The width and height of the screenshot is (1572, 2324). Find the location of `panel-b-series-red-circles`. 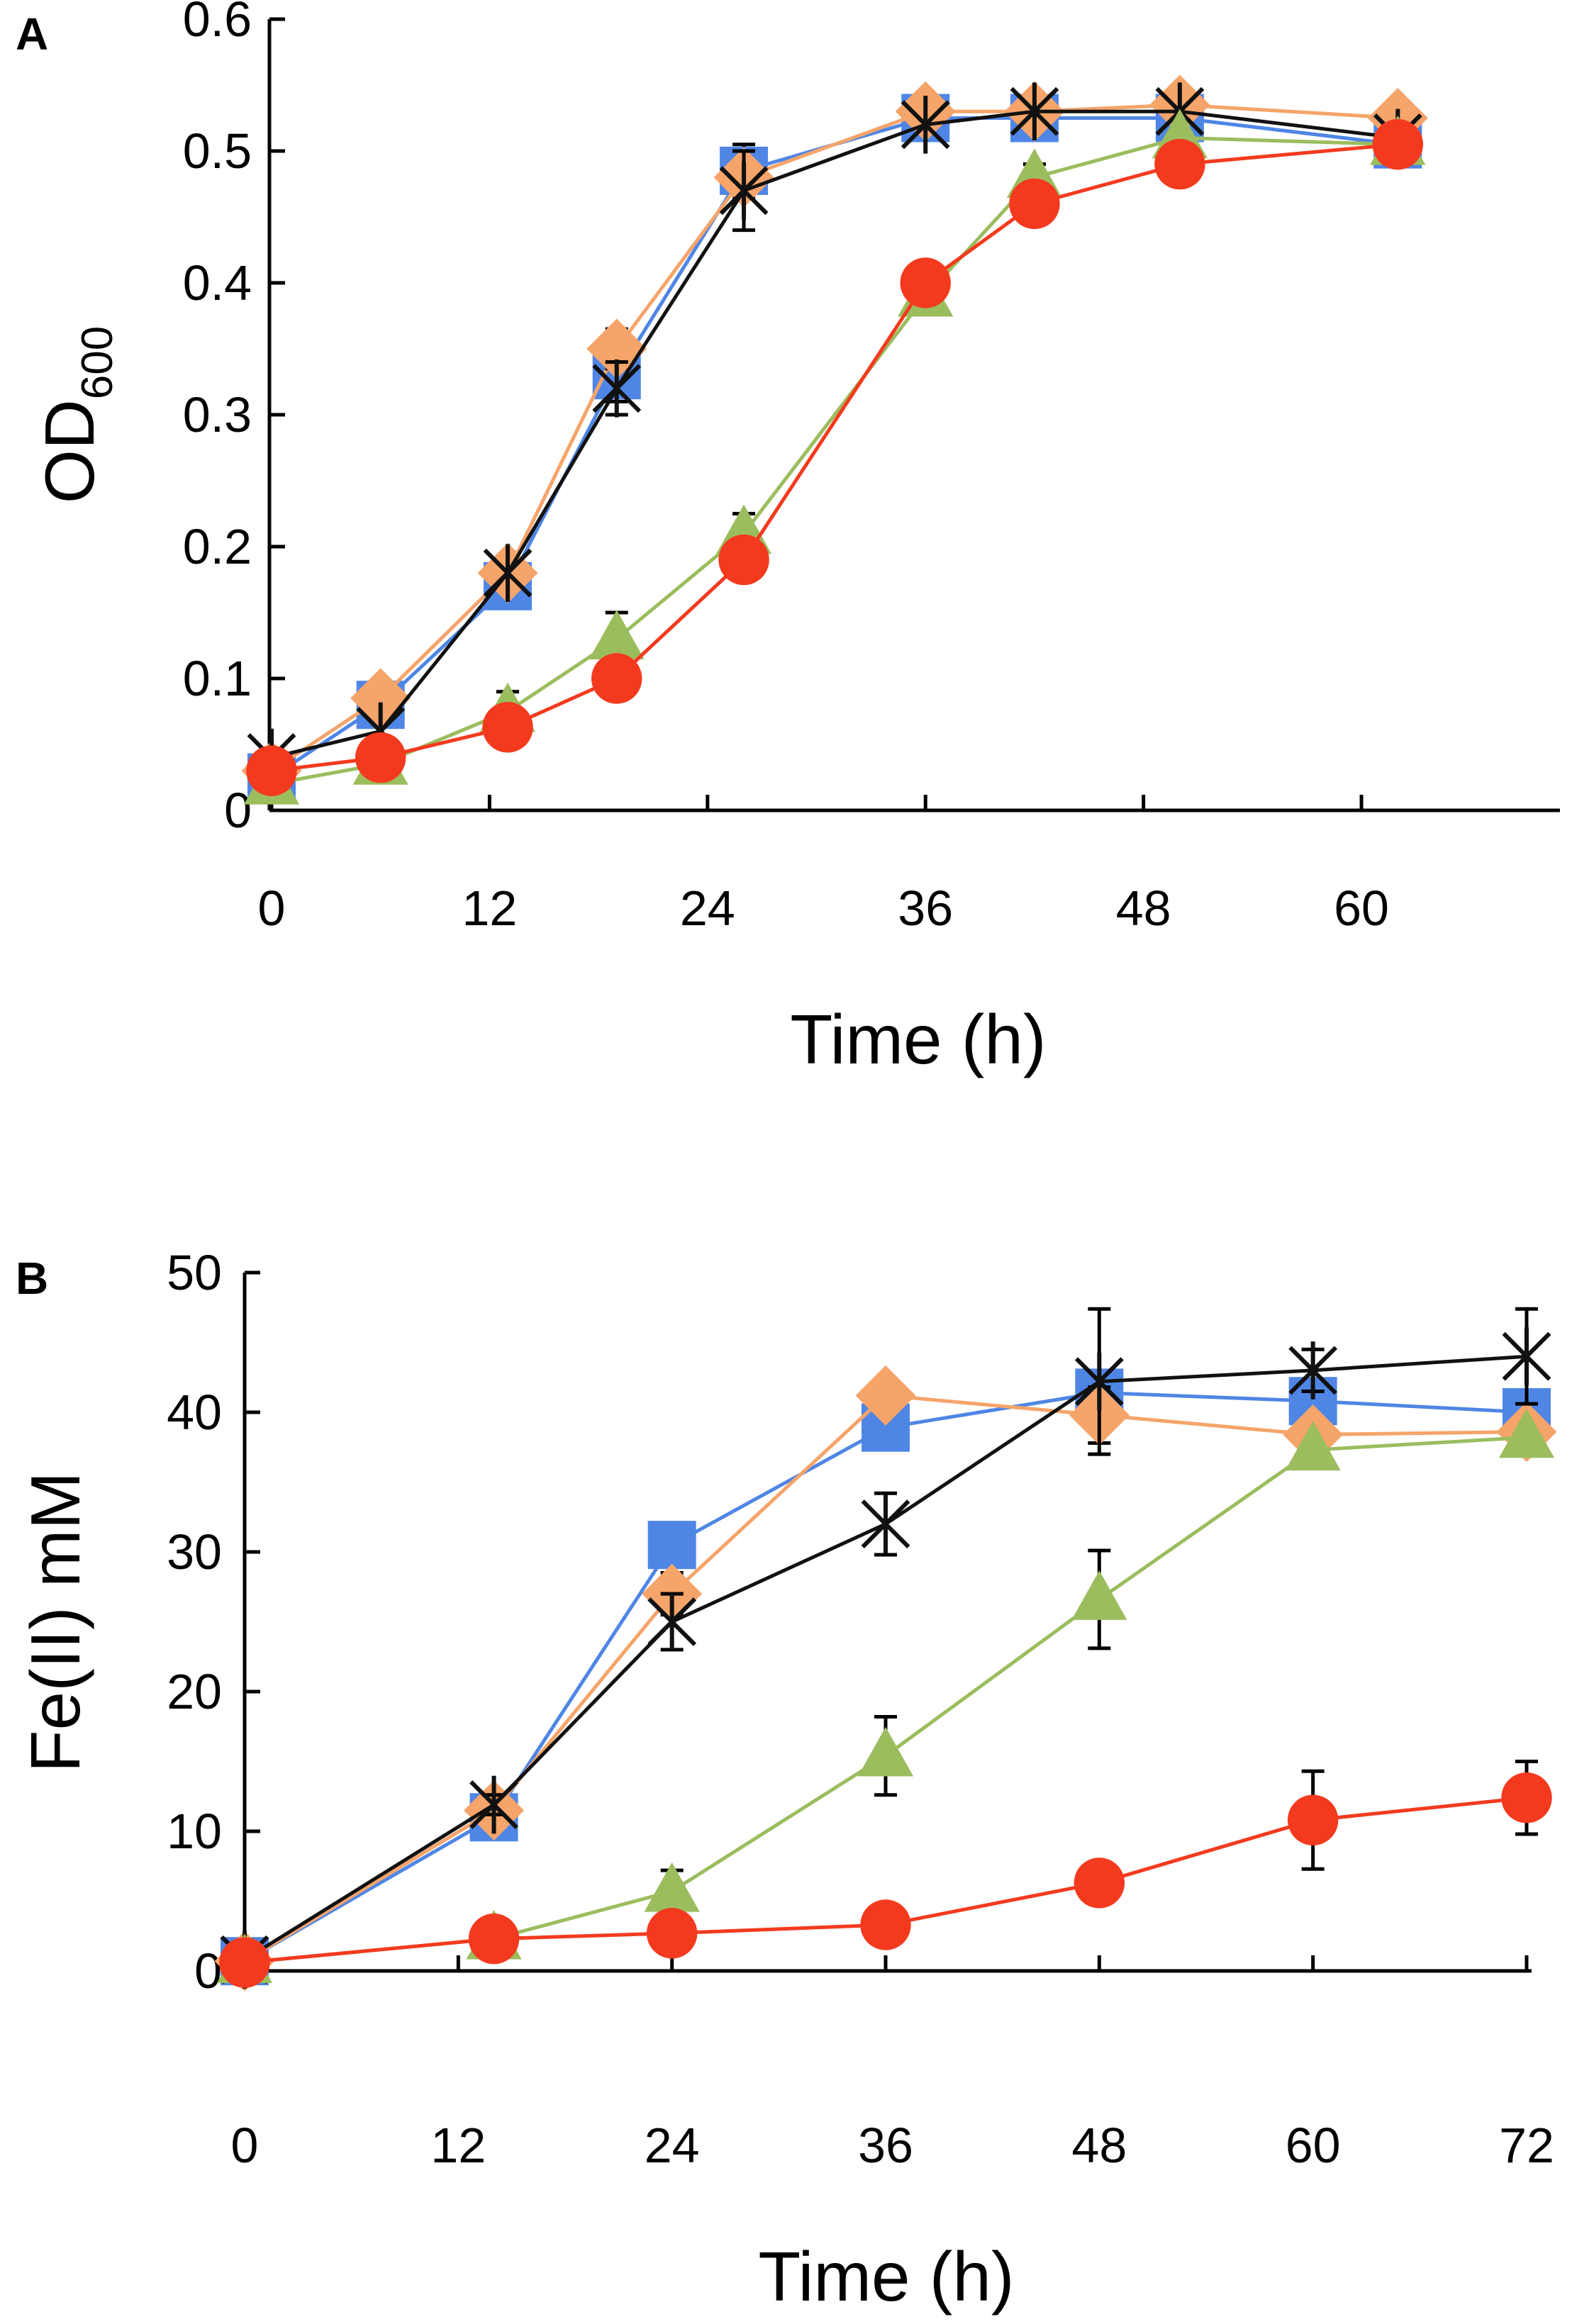

panel-b-series-red-circles is located at coordinates (885, 1874).